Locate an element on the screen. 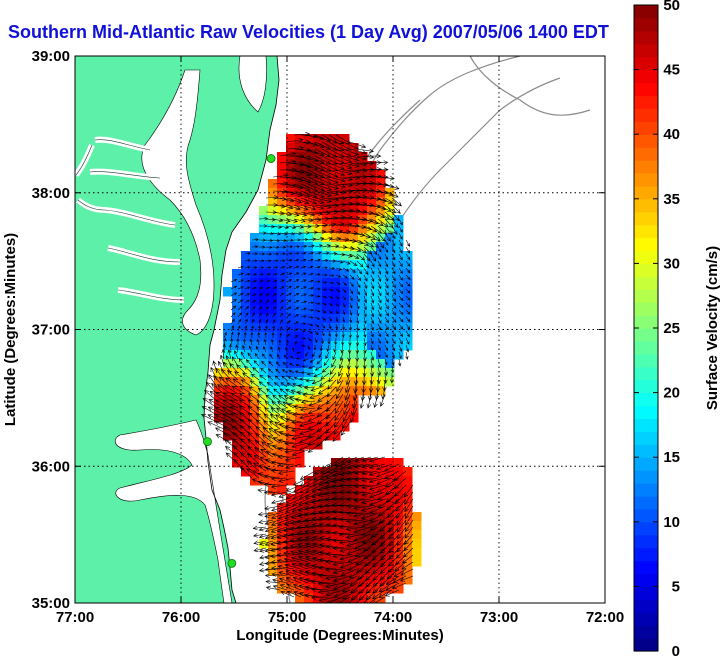 The image size is (724, 664). colorbar-tick-label: 25 is located at coordinates (671, 328).